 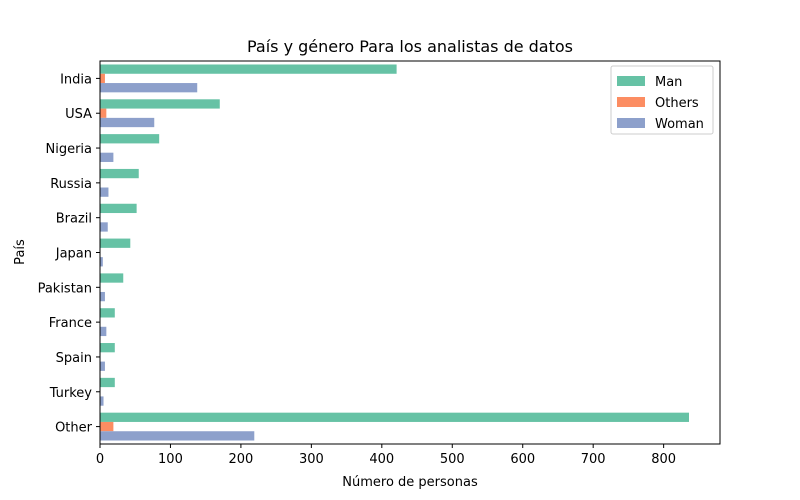 I want to click on legend-swatch-woman, so click(x=631, y=123).